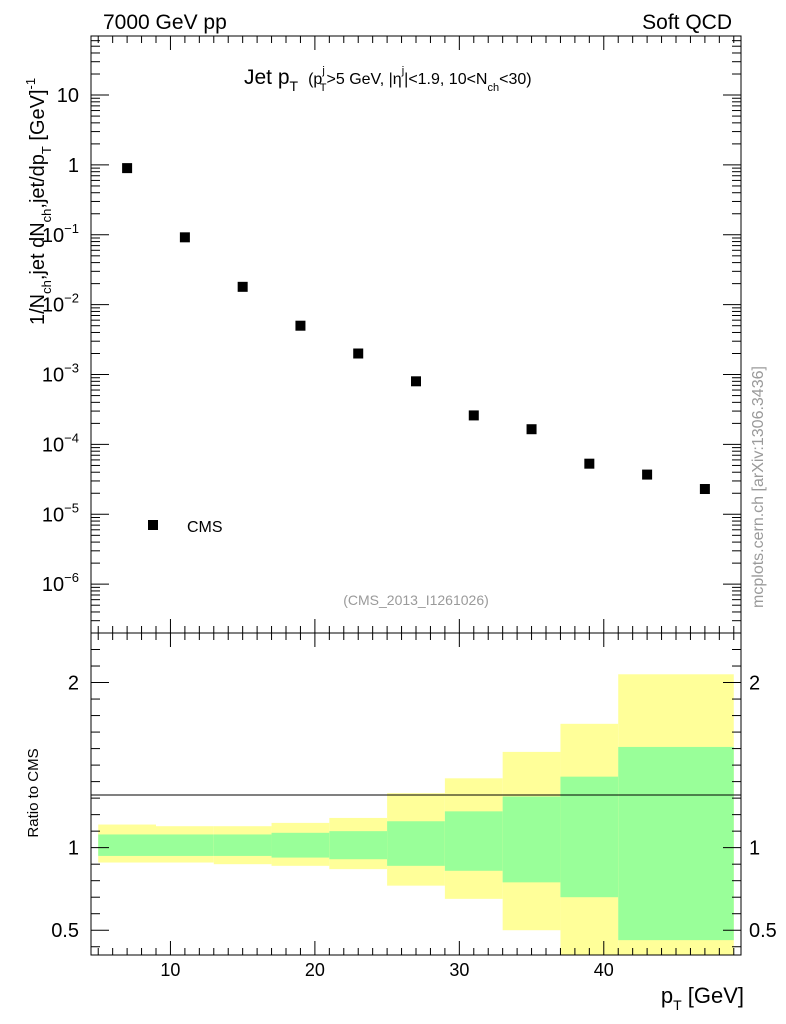  Describe the element at coordinates (60, 374) in the screenshot. I see `y-tick-label: 10⁻³` at that location.